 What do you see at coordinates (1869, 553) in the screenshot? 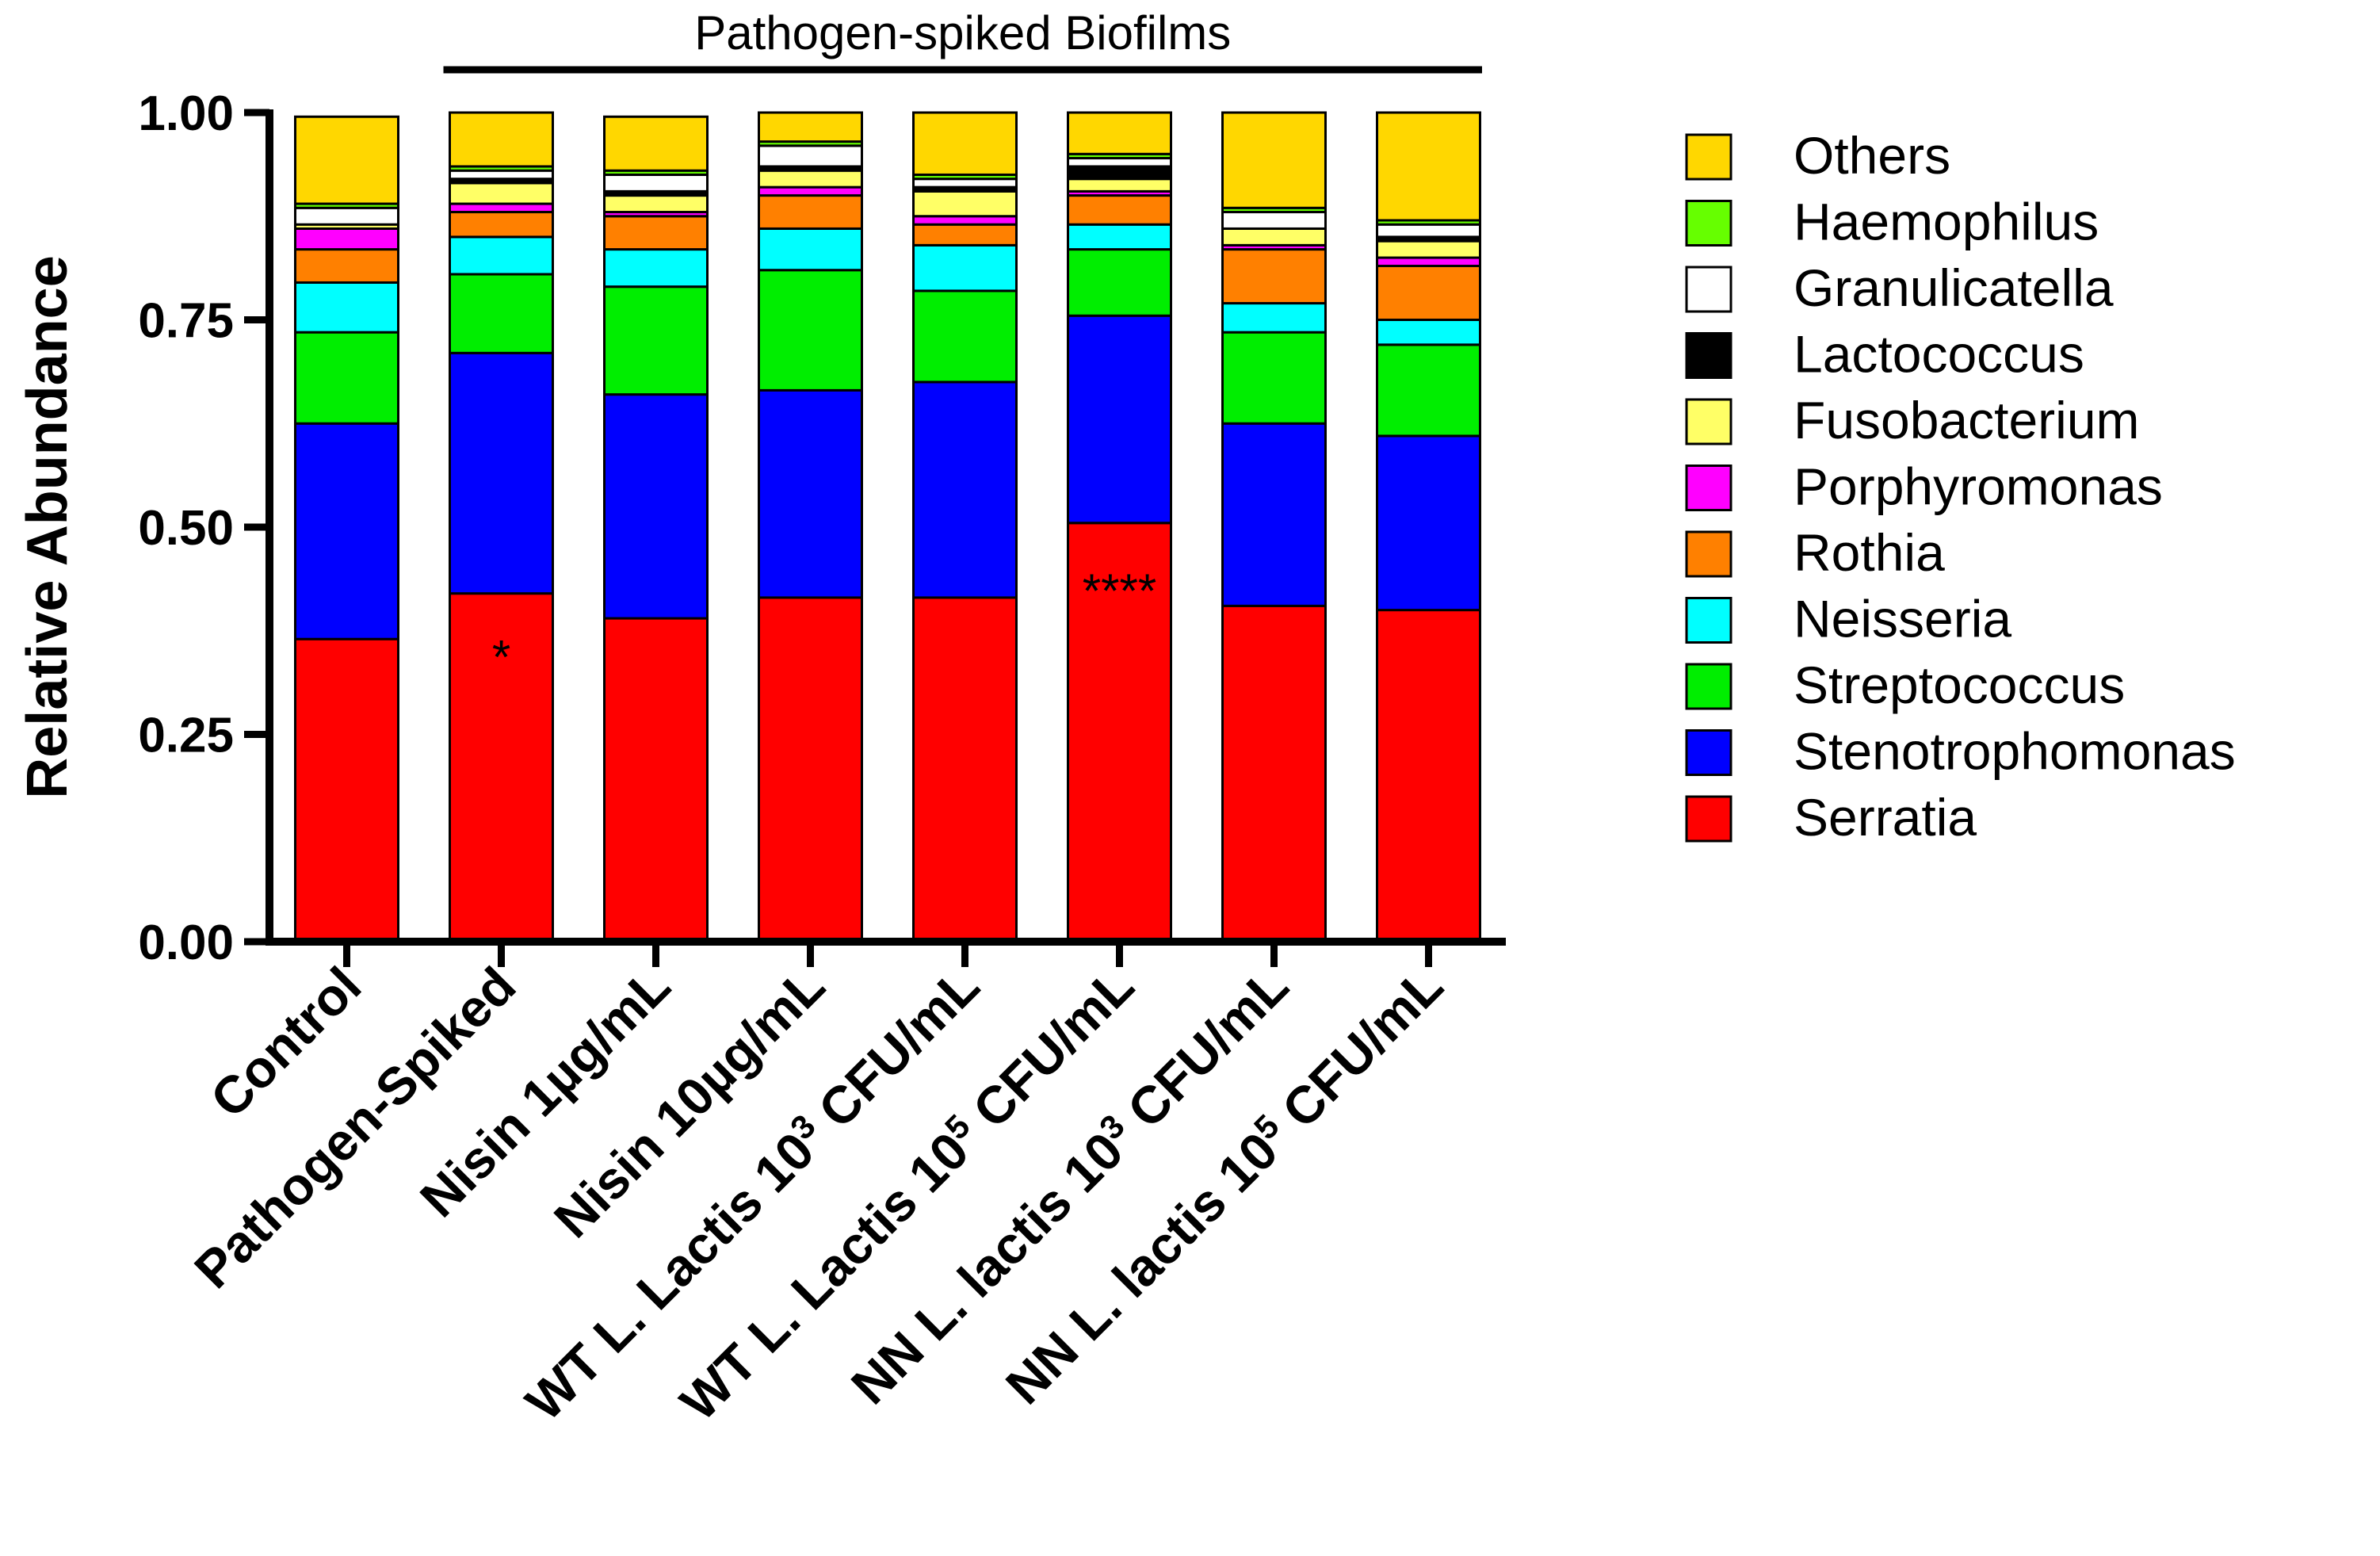
I see `legend-label-rothia: Rothia` at bounding box center [1869, 553].